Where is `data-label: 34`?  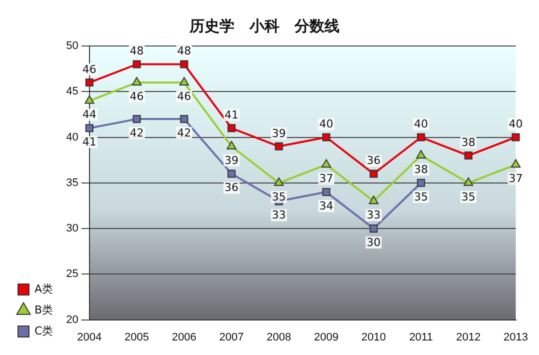
data-label: 34 is located at coordinates (326, 205).